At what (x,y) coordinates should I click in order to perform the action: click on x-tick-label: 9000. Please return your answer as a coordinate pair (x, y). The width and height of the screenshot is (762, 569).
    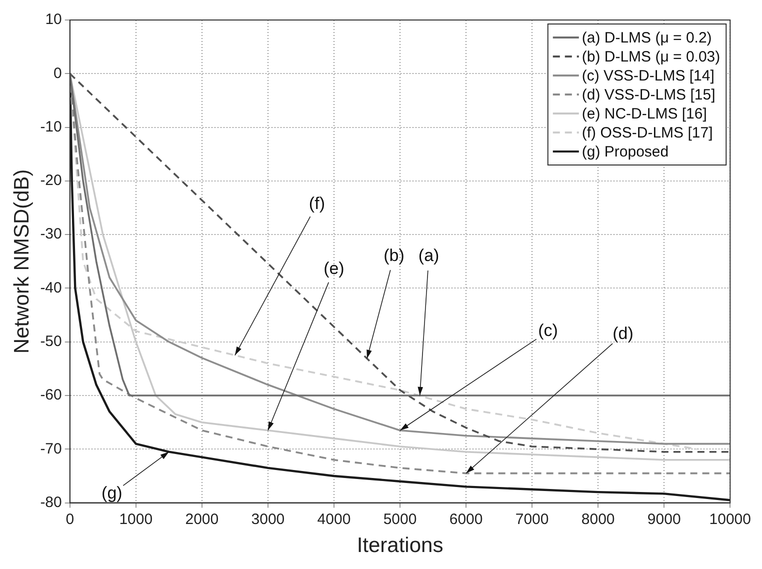
    Looking at the image, I should click on (664, 519).